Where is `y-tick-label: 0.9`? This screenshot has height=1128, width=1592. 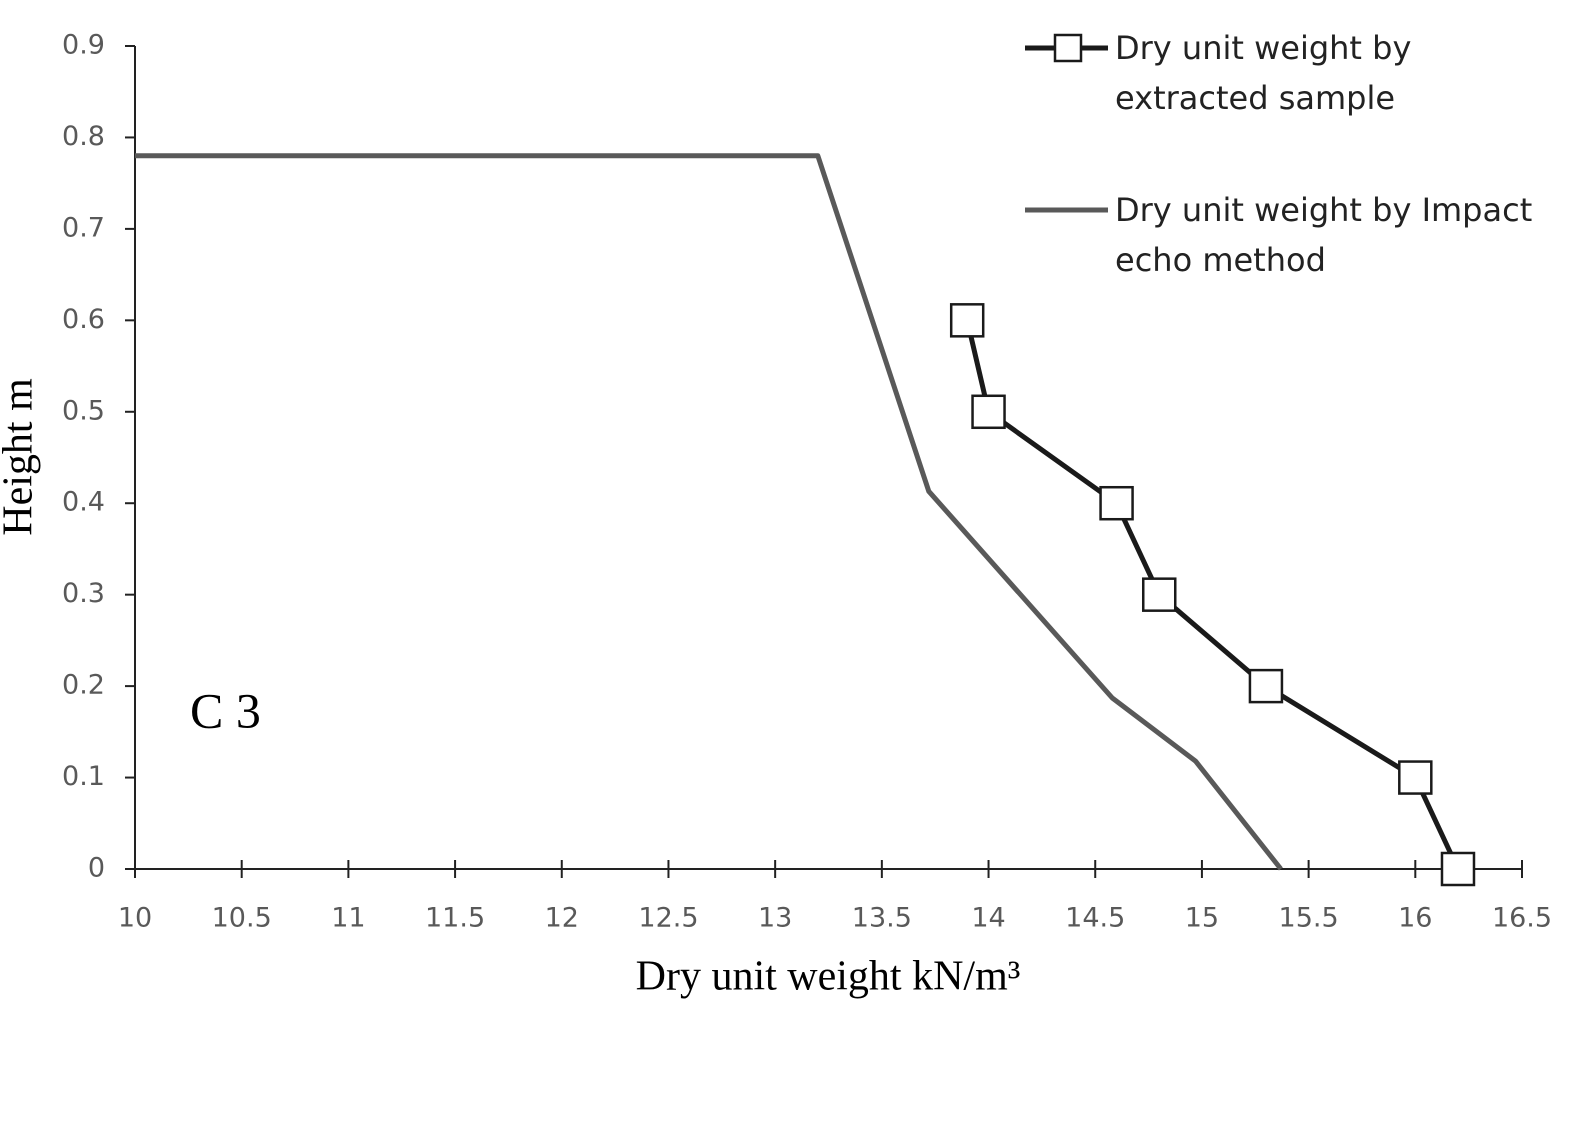
y-tick-label: 0.9 is located at coordinates (83, 45).